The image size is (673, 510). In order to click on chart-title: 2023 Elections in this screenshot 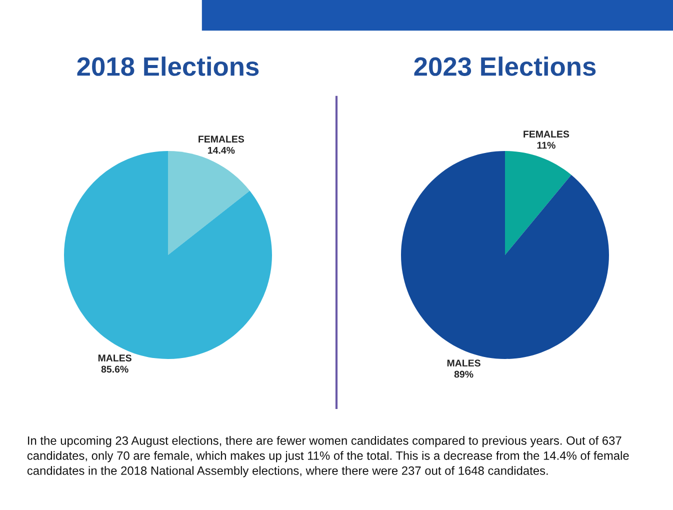, I will do `click(505, 66)`.